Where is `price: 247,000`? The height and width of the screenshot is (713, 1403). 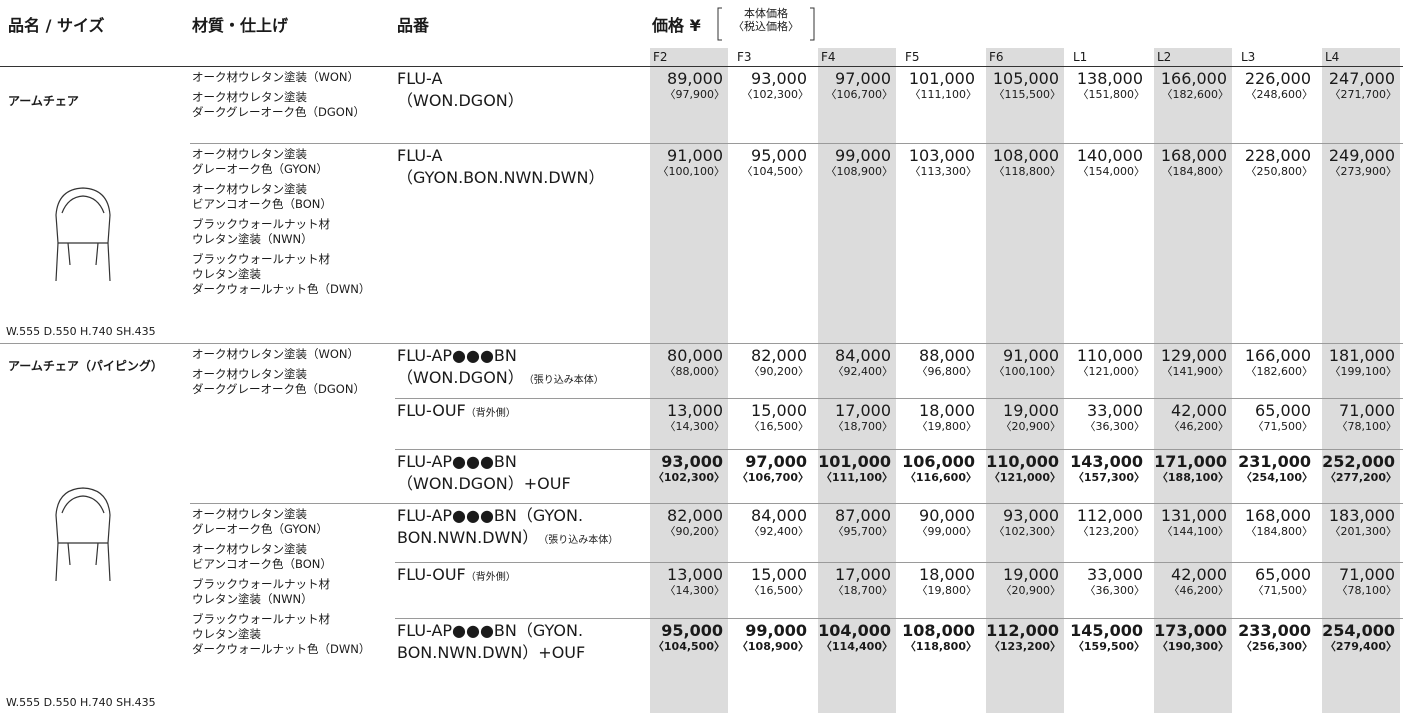
price: 247,000 is located at coordinates (1361, 78).